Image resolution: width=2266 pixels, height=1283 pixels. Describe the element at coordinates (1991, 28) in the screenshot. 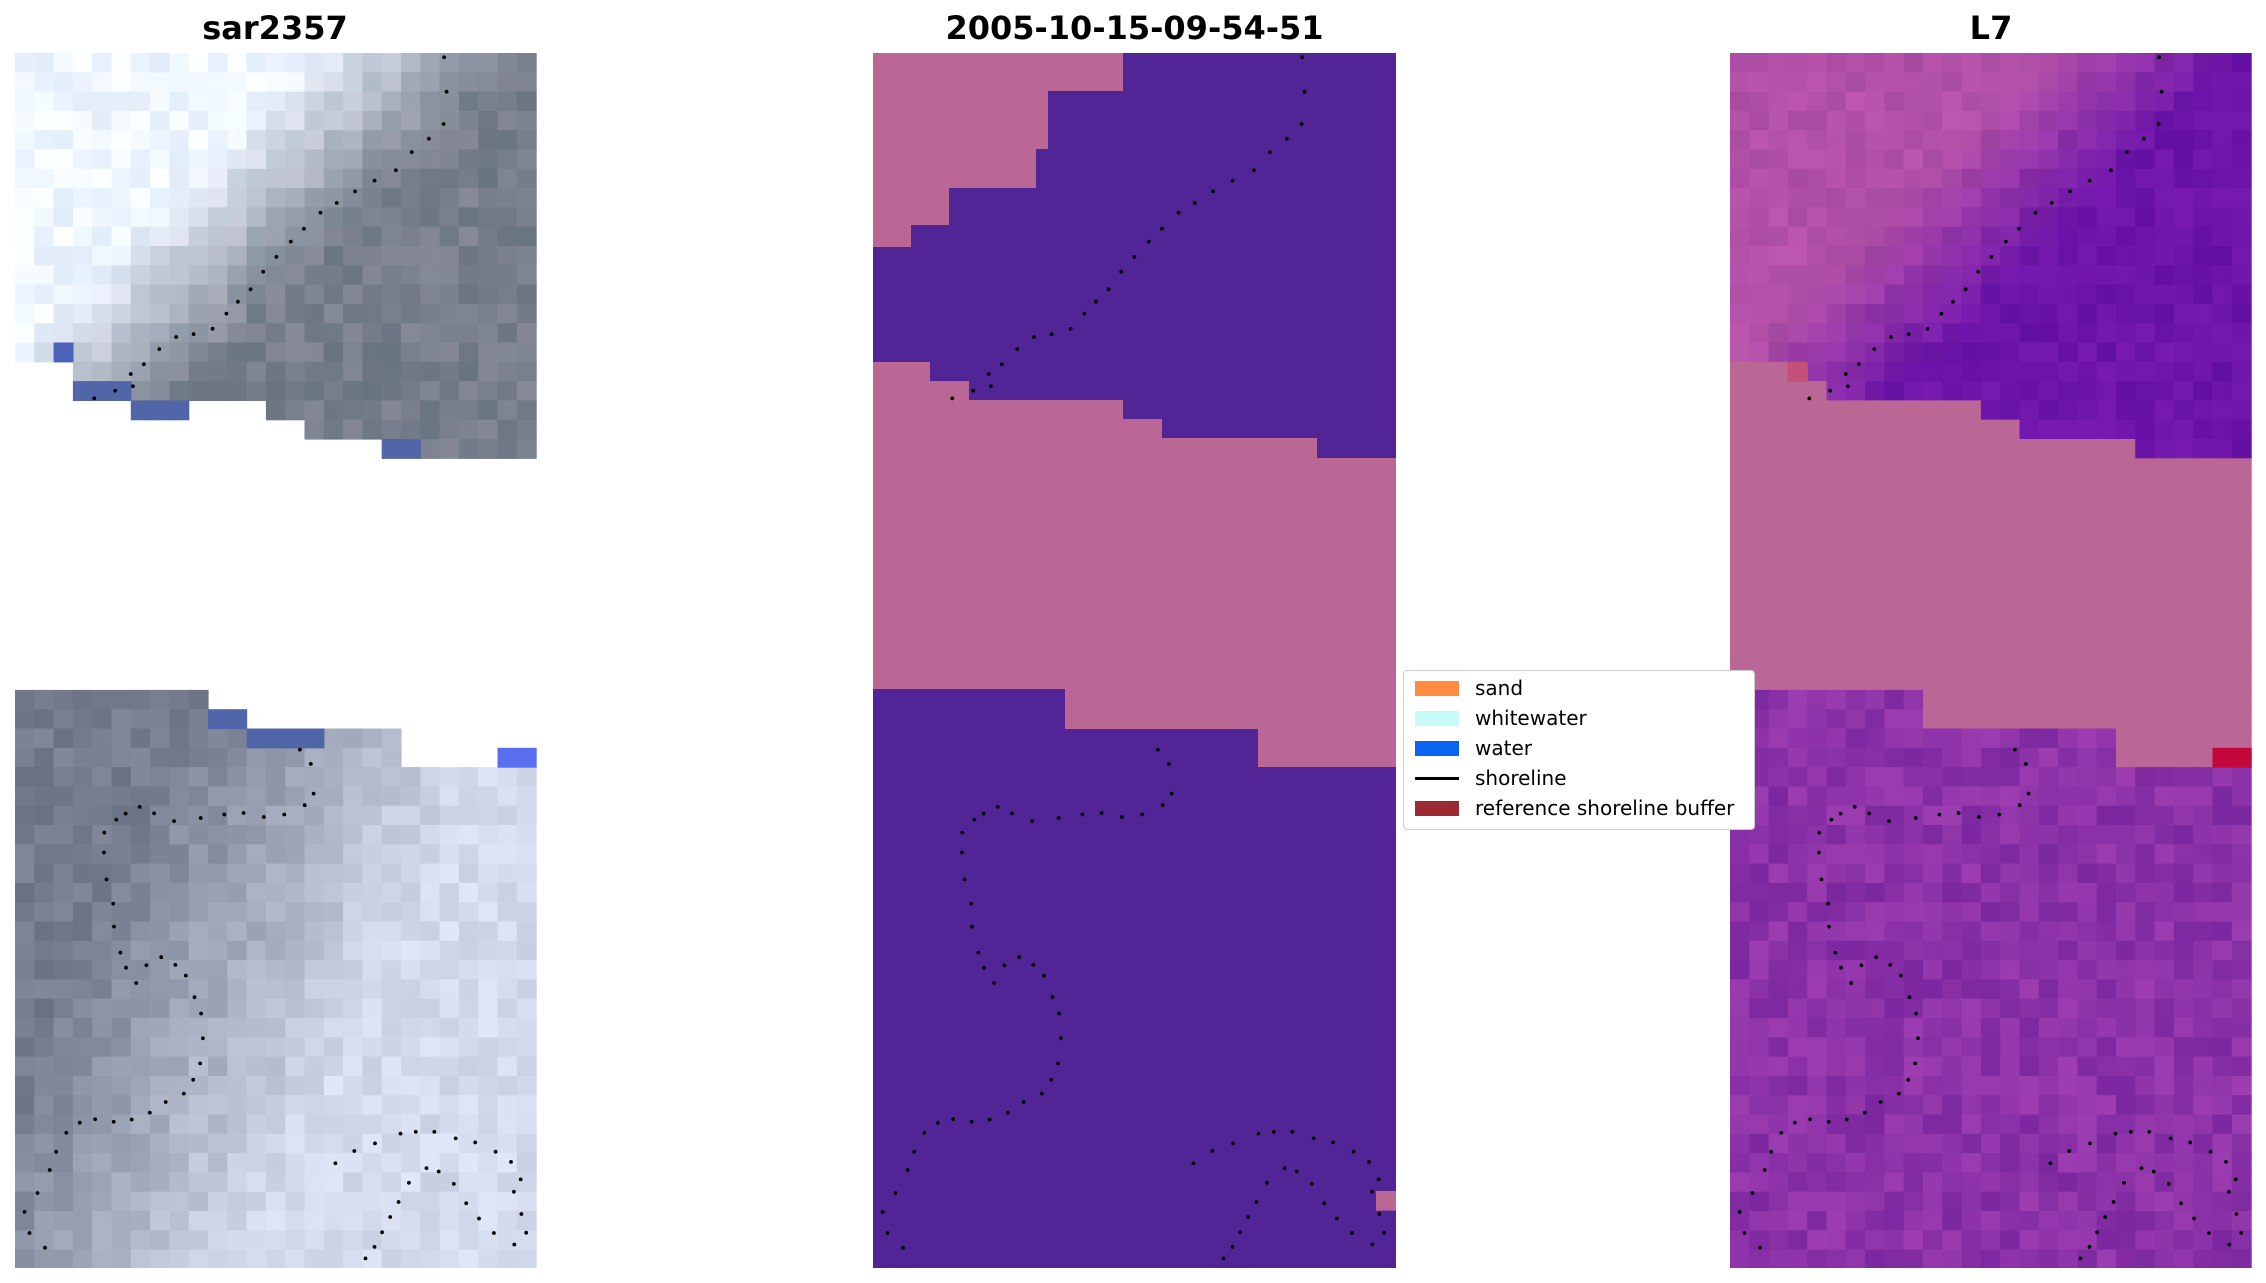

I see `panel-title-mndwi: L7` at that location.